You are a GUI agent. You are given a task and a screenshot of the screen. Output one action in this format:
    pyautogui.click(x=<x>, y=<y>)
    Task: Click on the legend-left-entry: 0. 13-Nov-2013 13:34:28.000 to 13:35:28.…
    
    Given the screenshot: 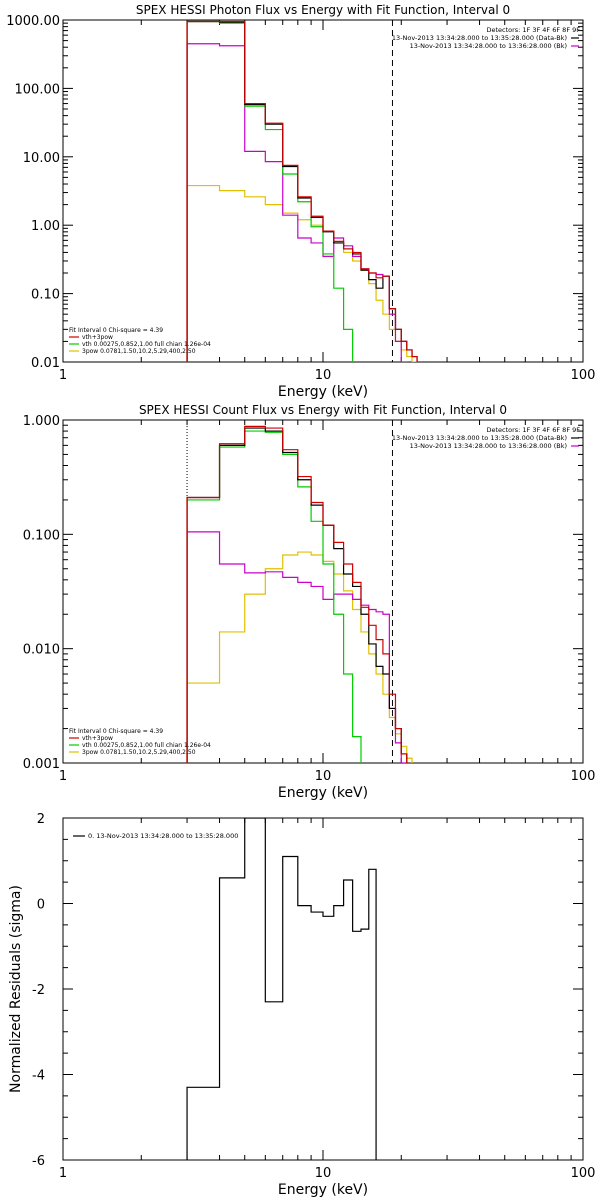 What is the action you would take?
    pyautogui.click(x=163, y=836)
    